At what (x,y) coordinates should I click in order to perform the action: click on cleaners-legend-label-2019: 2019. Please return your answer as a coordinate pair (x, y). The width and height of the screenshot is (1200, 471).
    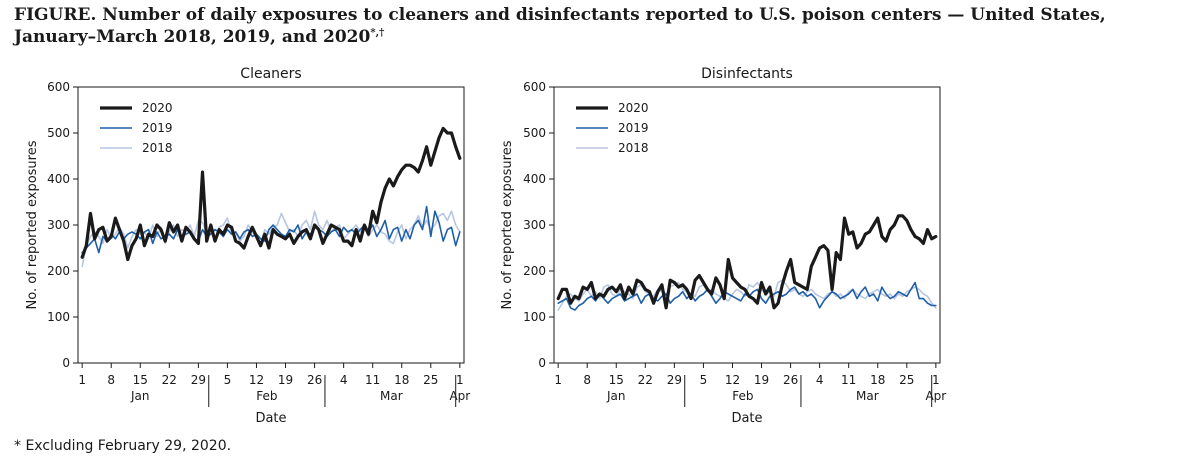
    Looking at the image, I should click on (157, 128).